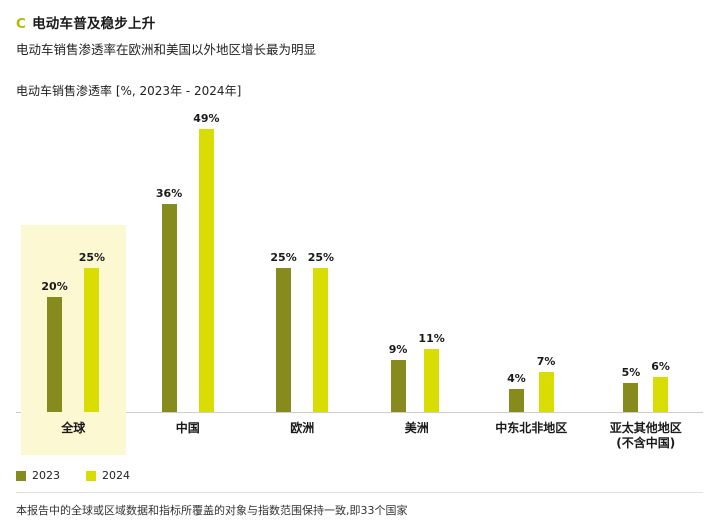 This screenshot has width=719, height=528. Describe the element at coordinates (359, 22) in the screenshot. I see `title-row: C 电动车普及稳步上升` at that location.